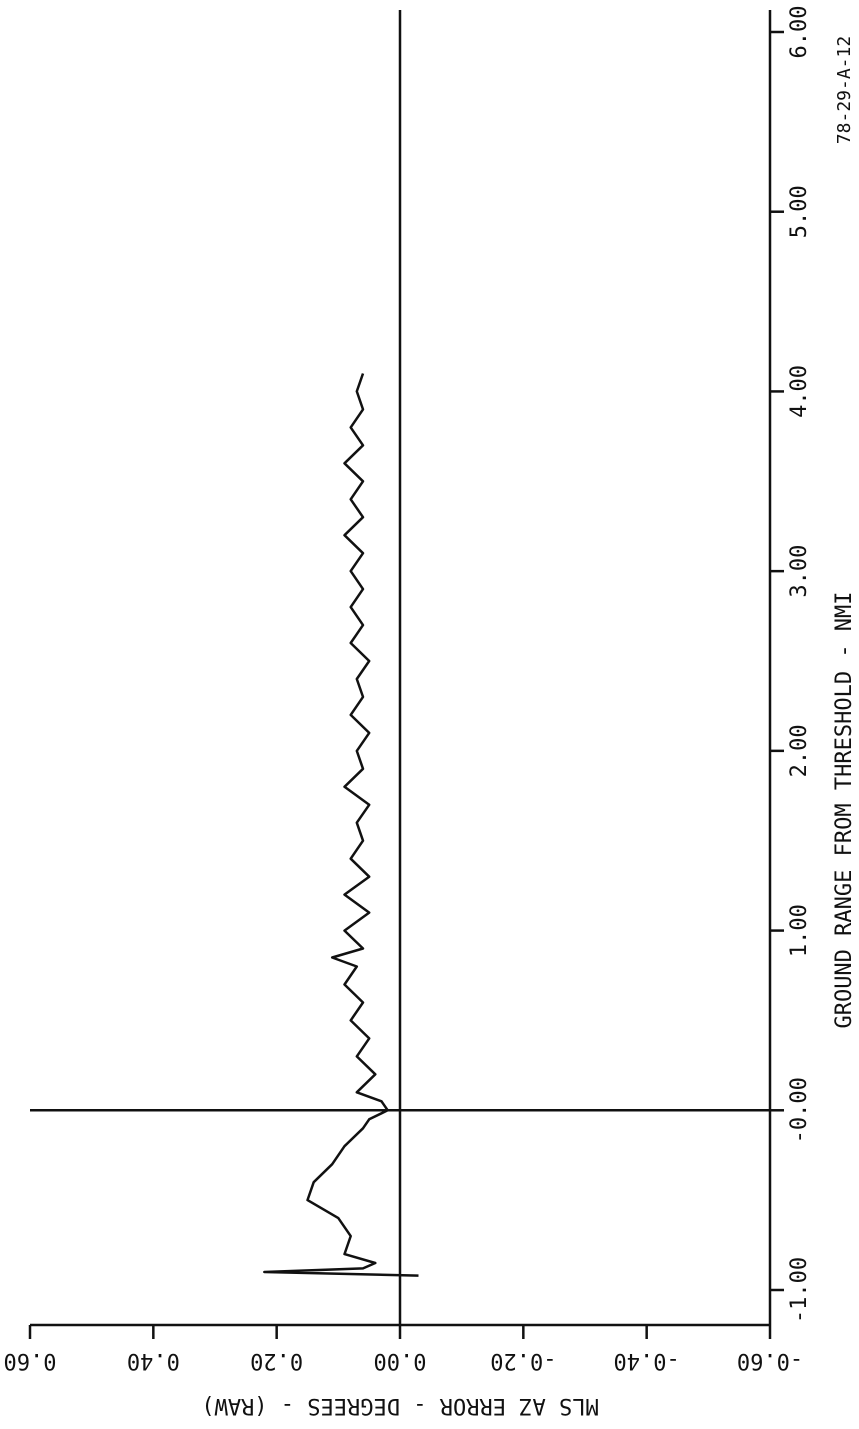 Image resolution: width=859 pixels, height=1429 pixels. I want to click on x-axis-label: GROUND RANGE FROM THRESHOLD - NMI, so click(844, 809).